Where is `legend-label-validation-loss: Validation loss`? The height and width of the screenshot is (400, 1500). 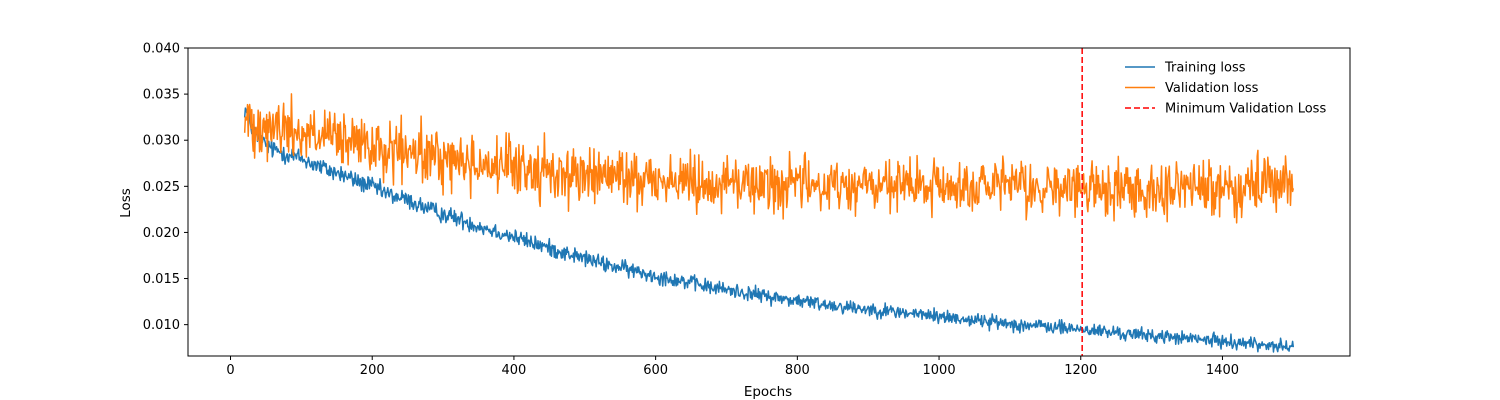 legend-label-validation-loss: Validation loss is located at coordinates (1212, 88).